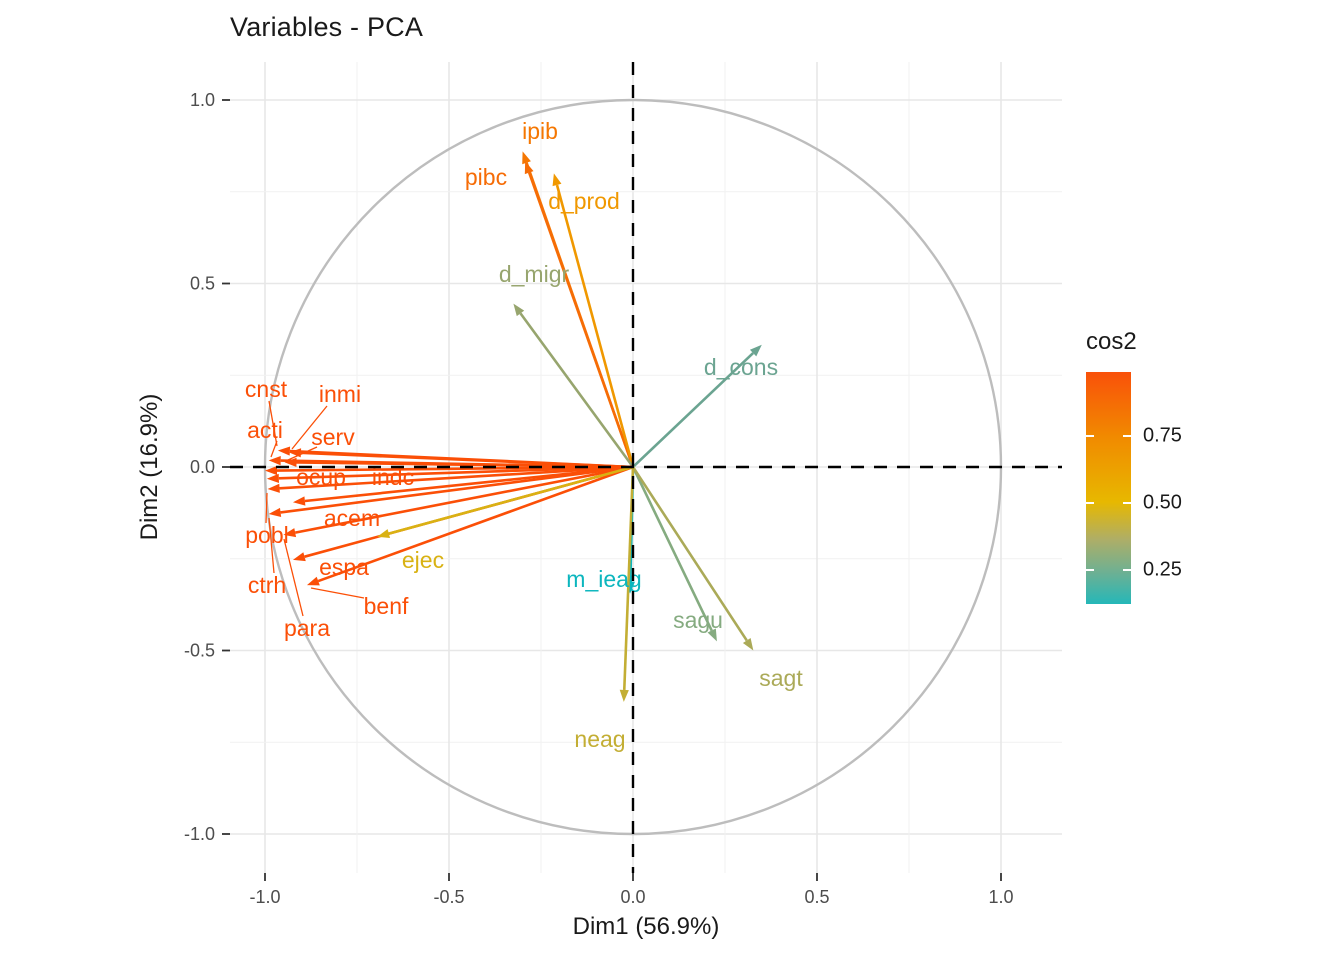 This screenshot has width=1344, height=960. Describe the element at coordinates (519, 310) in the screenshot. I see `arrowhead-d_migr` at that location.